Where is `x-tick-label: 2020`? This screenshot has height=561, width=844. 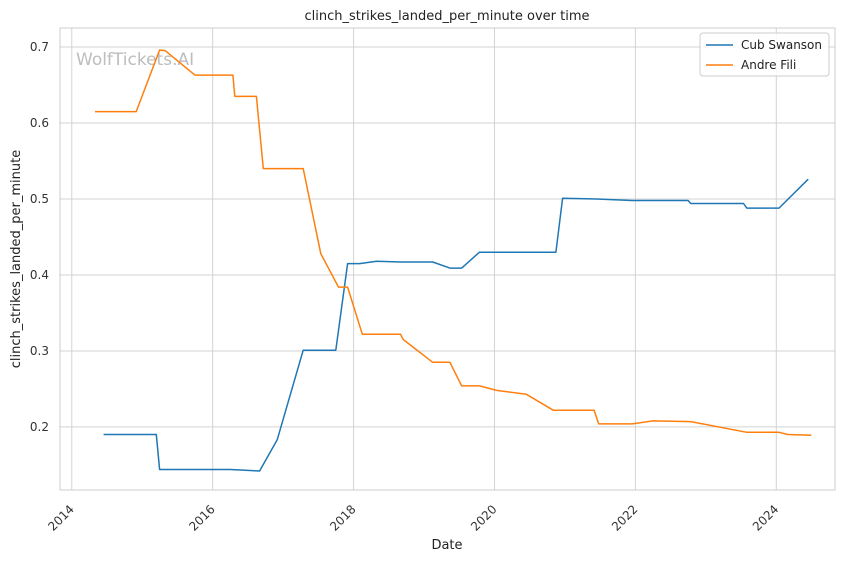
x-tick-label: 2020 is located at coordinates (483, 517).